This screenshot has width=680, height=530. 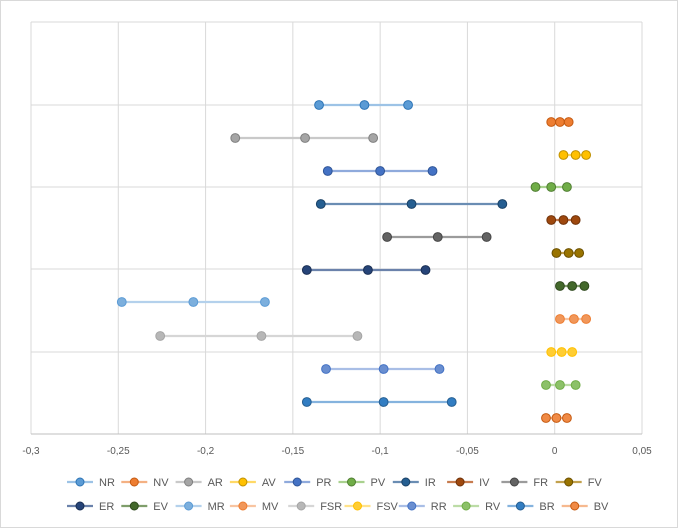 I want to click on legend-label: PR, so click(x=323, y=483).